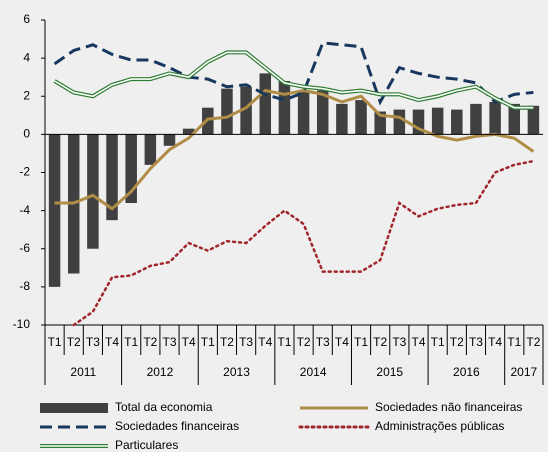 The height and width of the screenshot is (452, 548). What do you see at coordinates (439, 426) in the screenshot?
I see `legend-label: Administrações públicas` at bounding box center [439, 426].